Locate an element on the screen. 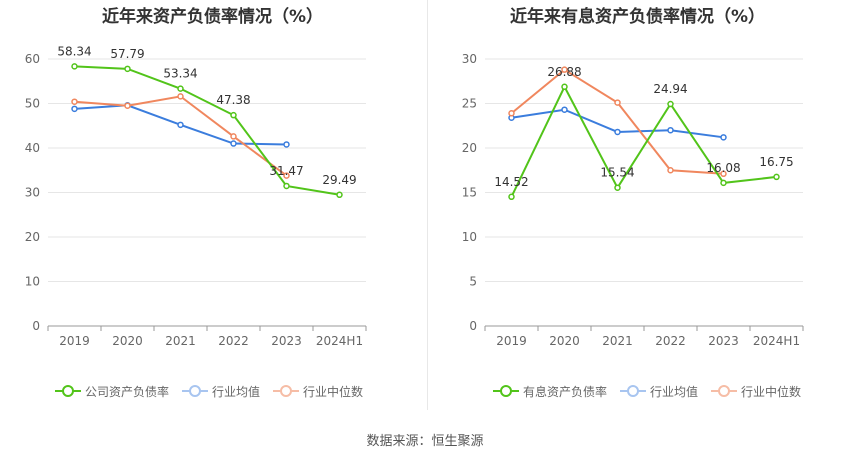  left-chart-title: 近年来资产负债率情况（%） is located at coordinates (212, 17).